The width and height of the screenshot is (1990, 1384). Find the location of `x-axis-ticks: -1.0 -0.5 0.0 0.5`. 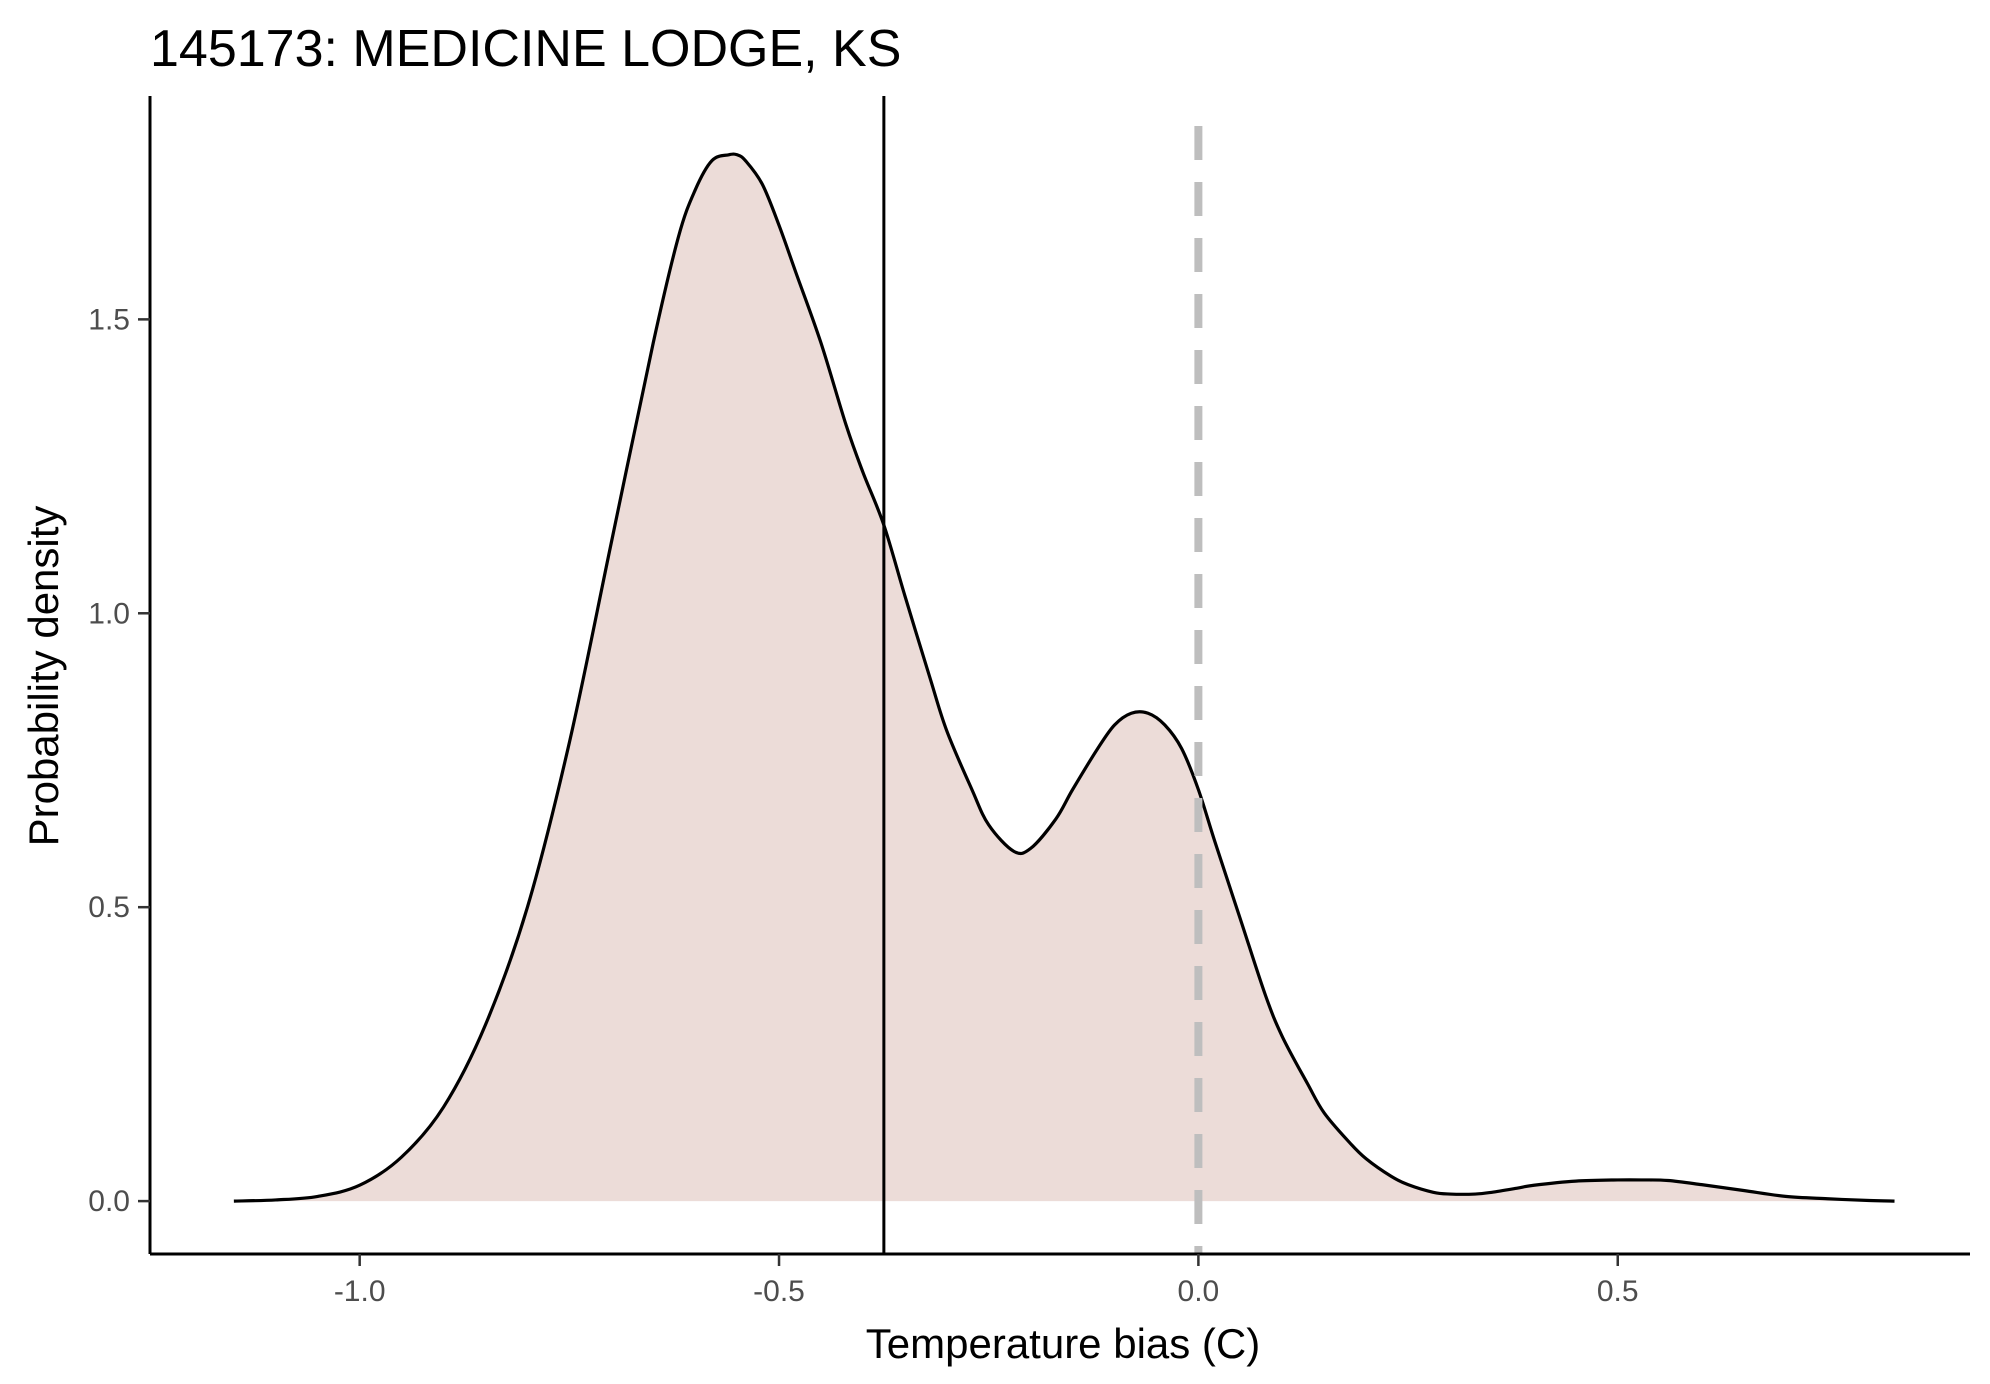

x-axis-ticks: -1.0 -0.5 0.0 0.5 is located at coordinates (986, 1281).